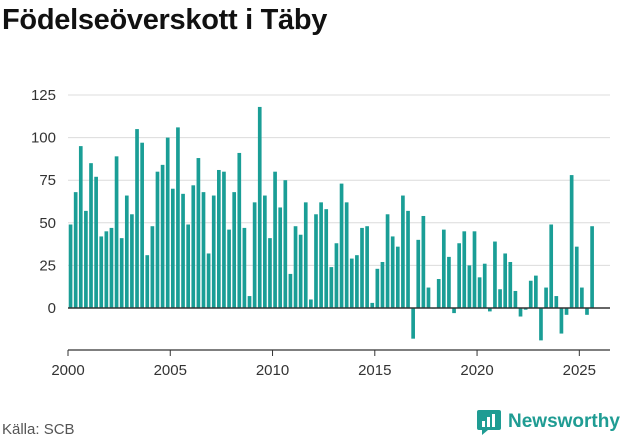 The image size is (631, 439). I want to click on chart-title: Födelseöverskott i Täby, so click(165, 20).